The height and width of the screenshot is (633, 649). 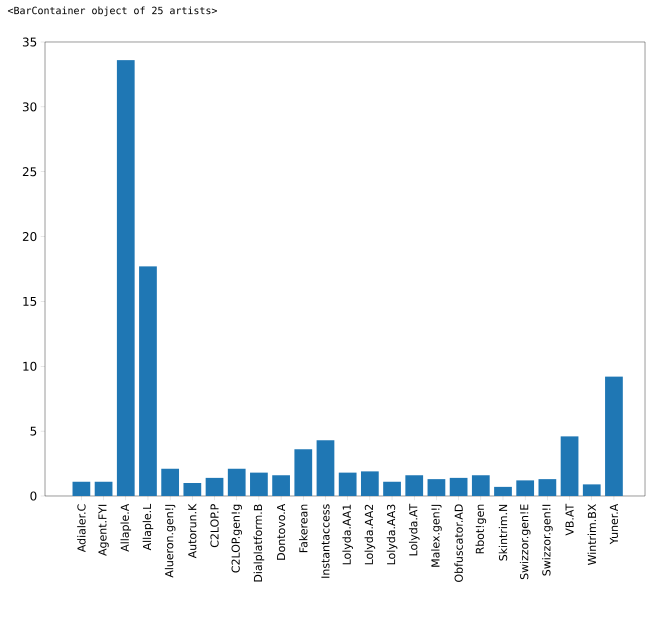 What do you see at coordinates (547, 540) in the screenshot?
I see `x-tick-label: Swizzor.gen!I` at bounding box center [547, 540].